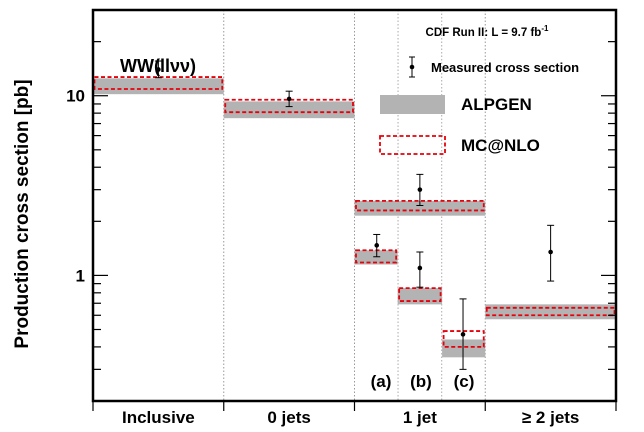 The width and height of the screenshot is (644, 432). What do you see at coordinates (420, 417) in the screenshot?
I see `x-category-label: 1 jet` at bounding box center [420, 417].